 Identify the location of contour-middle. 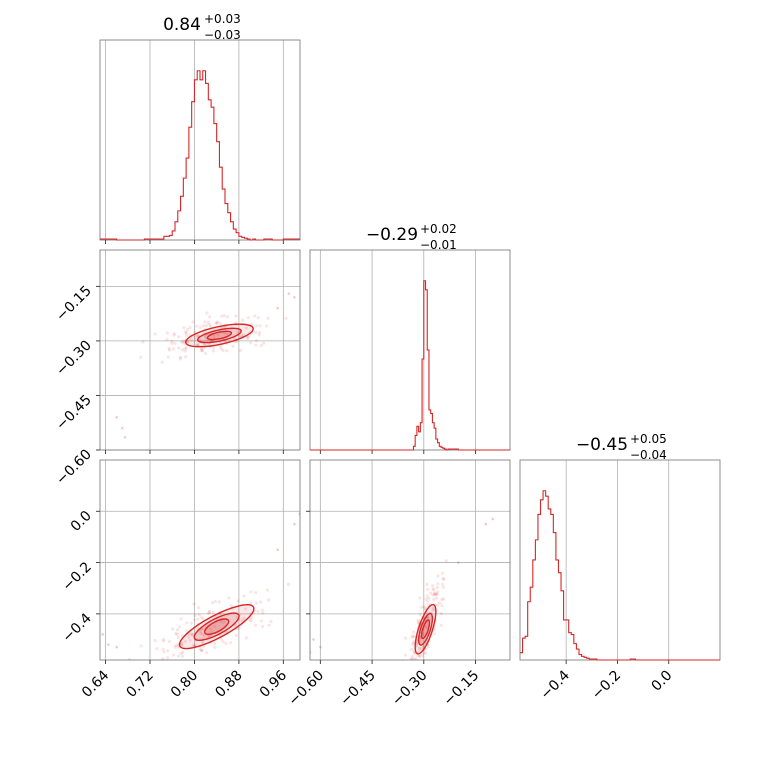
(425, 629).